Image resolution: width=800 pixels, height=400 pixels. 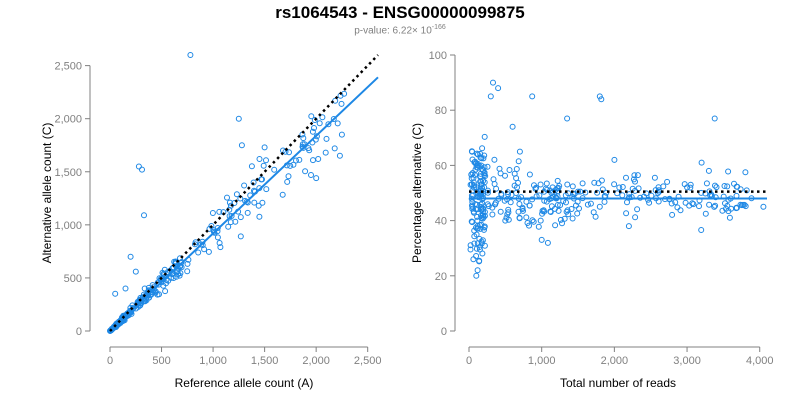 What do you see at coordinates (618, 383) in the screenshot?
I see `x-axis-title: Total number of reads` at bounding box center [618, 383].